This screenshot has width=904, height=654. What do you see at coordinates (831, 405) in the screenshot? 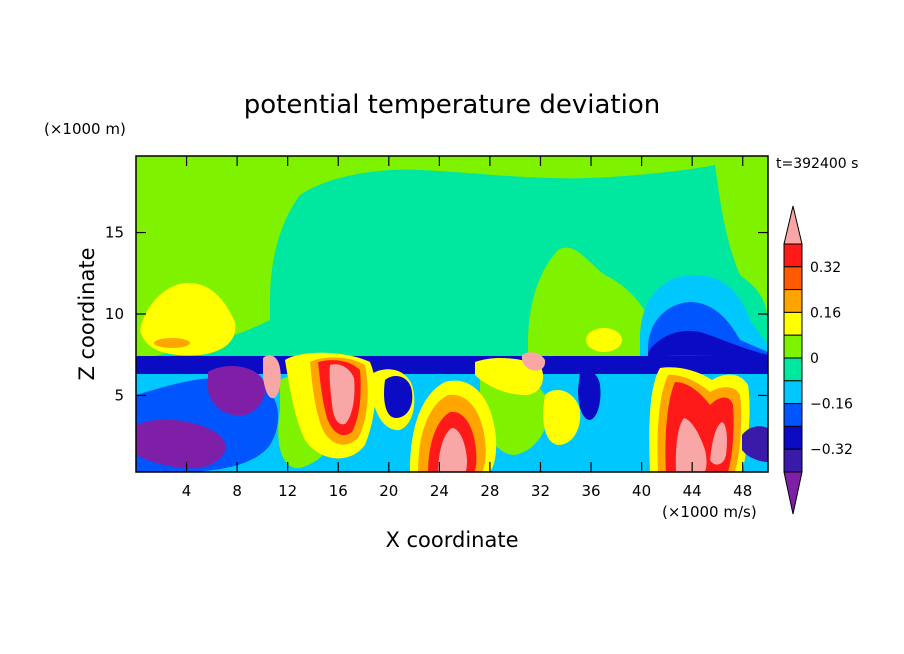
I see `colorbar-tick-label: −0.16` at bounding box center [831, 405].